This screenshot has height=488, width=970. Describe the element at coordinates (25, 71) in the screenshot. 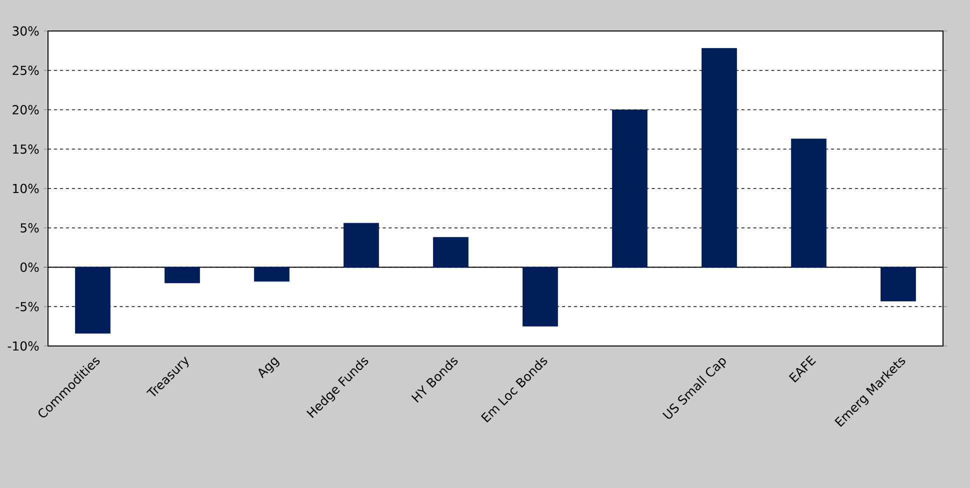

I see `y-tick-label: 25%` at that location.